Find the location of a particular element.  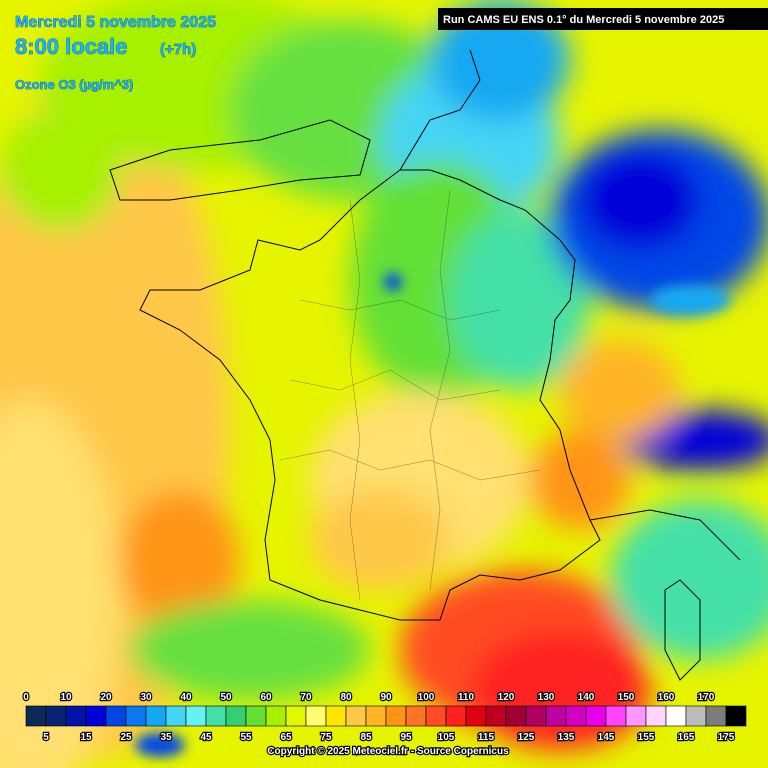

legend-label: 75 is located at coordinates (326, 737).